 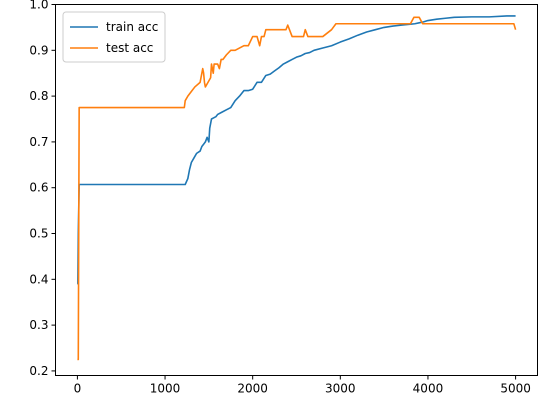 I want to click on y-tick-label: 0.4, so click(x=38, y=279).